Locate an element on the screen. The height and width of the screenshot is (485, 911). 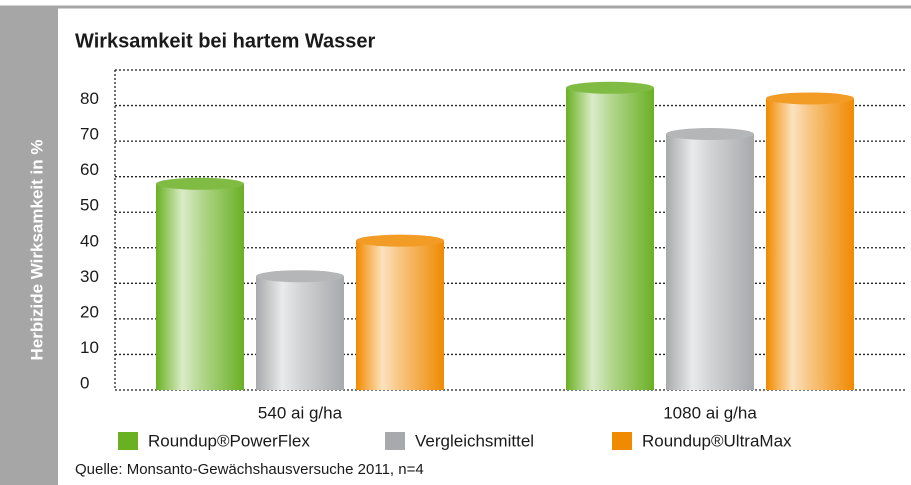
x-tick-label: 540 ai g/ha is located at coordinates (300, 412).